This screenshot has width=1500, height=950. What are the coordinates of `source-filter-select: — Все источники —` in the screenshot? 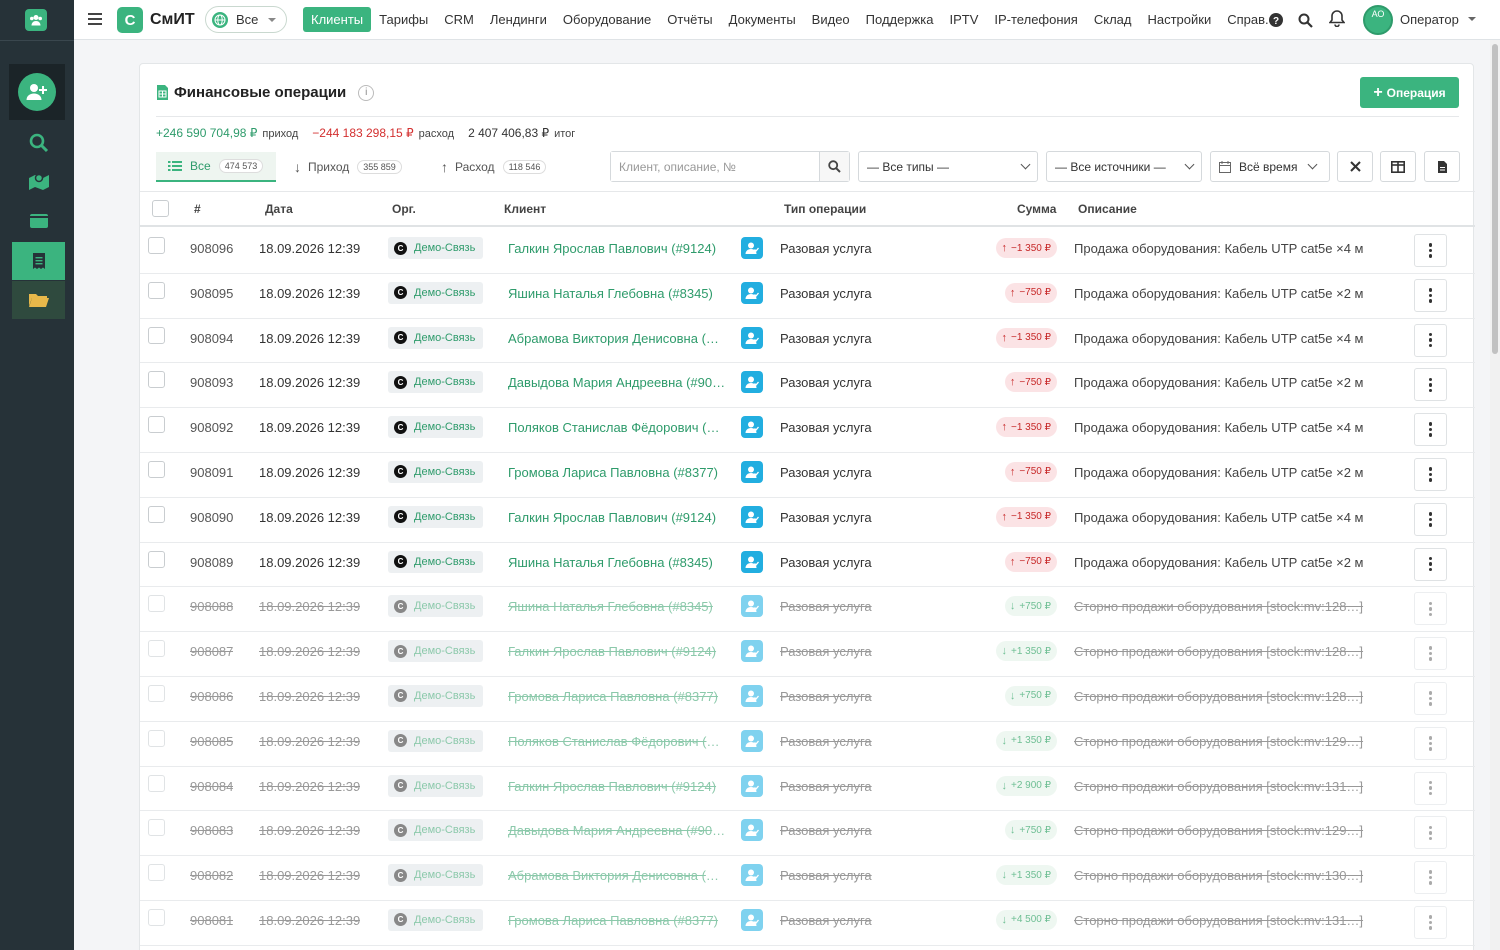 It's located at (1124, 166).